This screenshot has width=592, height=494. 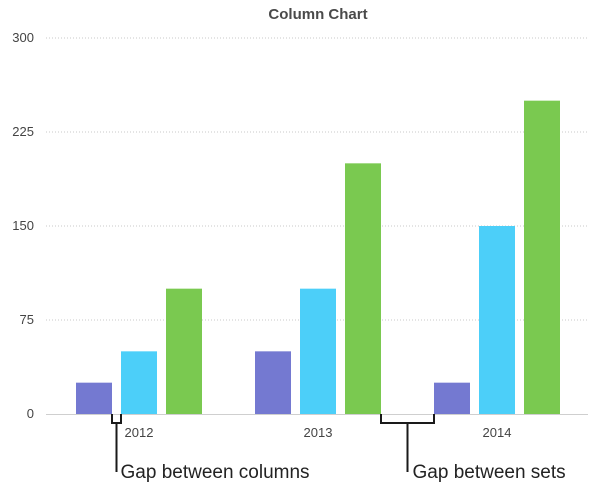 I want to click on x-tick-label: 2012, so click(x=139, y=432).